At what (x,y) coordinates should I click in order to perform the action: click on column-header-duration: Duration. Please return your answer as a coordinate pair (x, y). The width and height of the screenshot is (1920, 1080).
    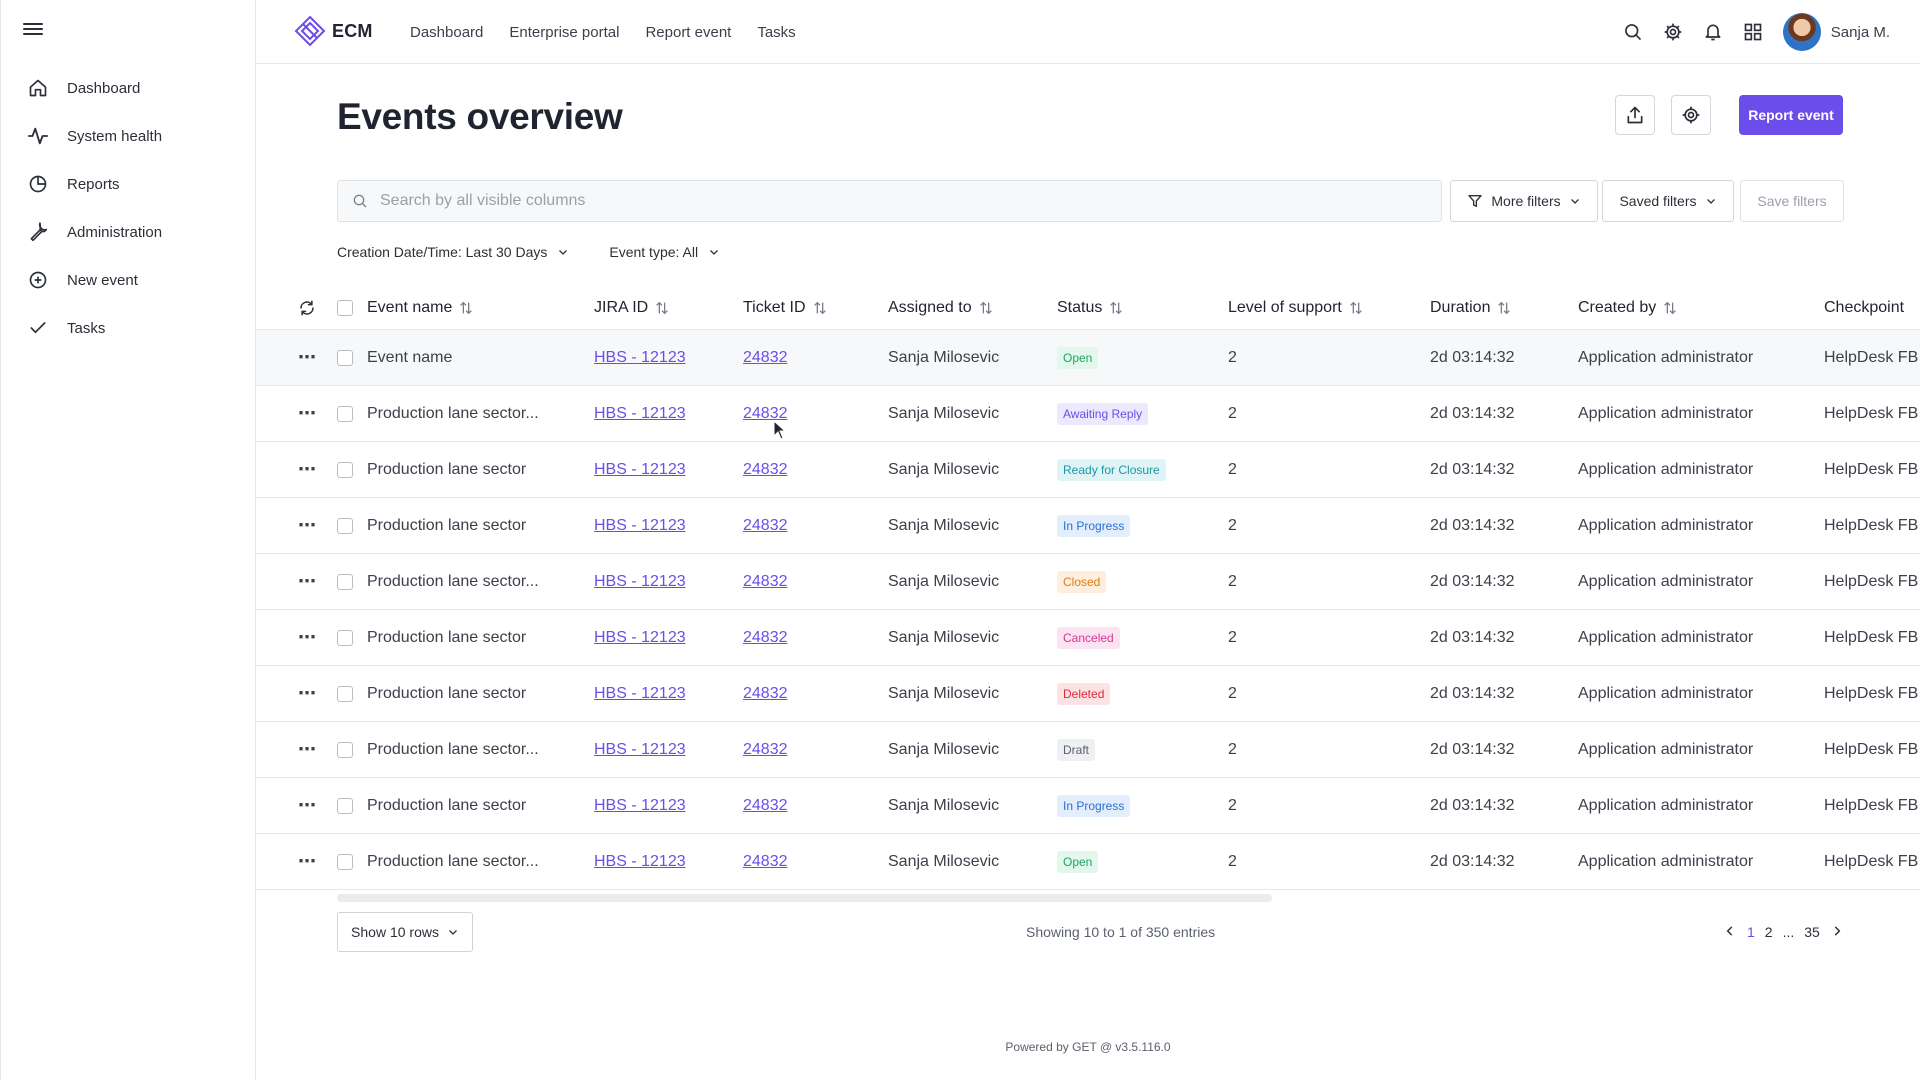
    Looking at the image, I should click on (1471, 307).